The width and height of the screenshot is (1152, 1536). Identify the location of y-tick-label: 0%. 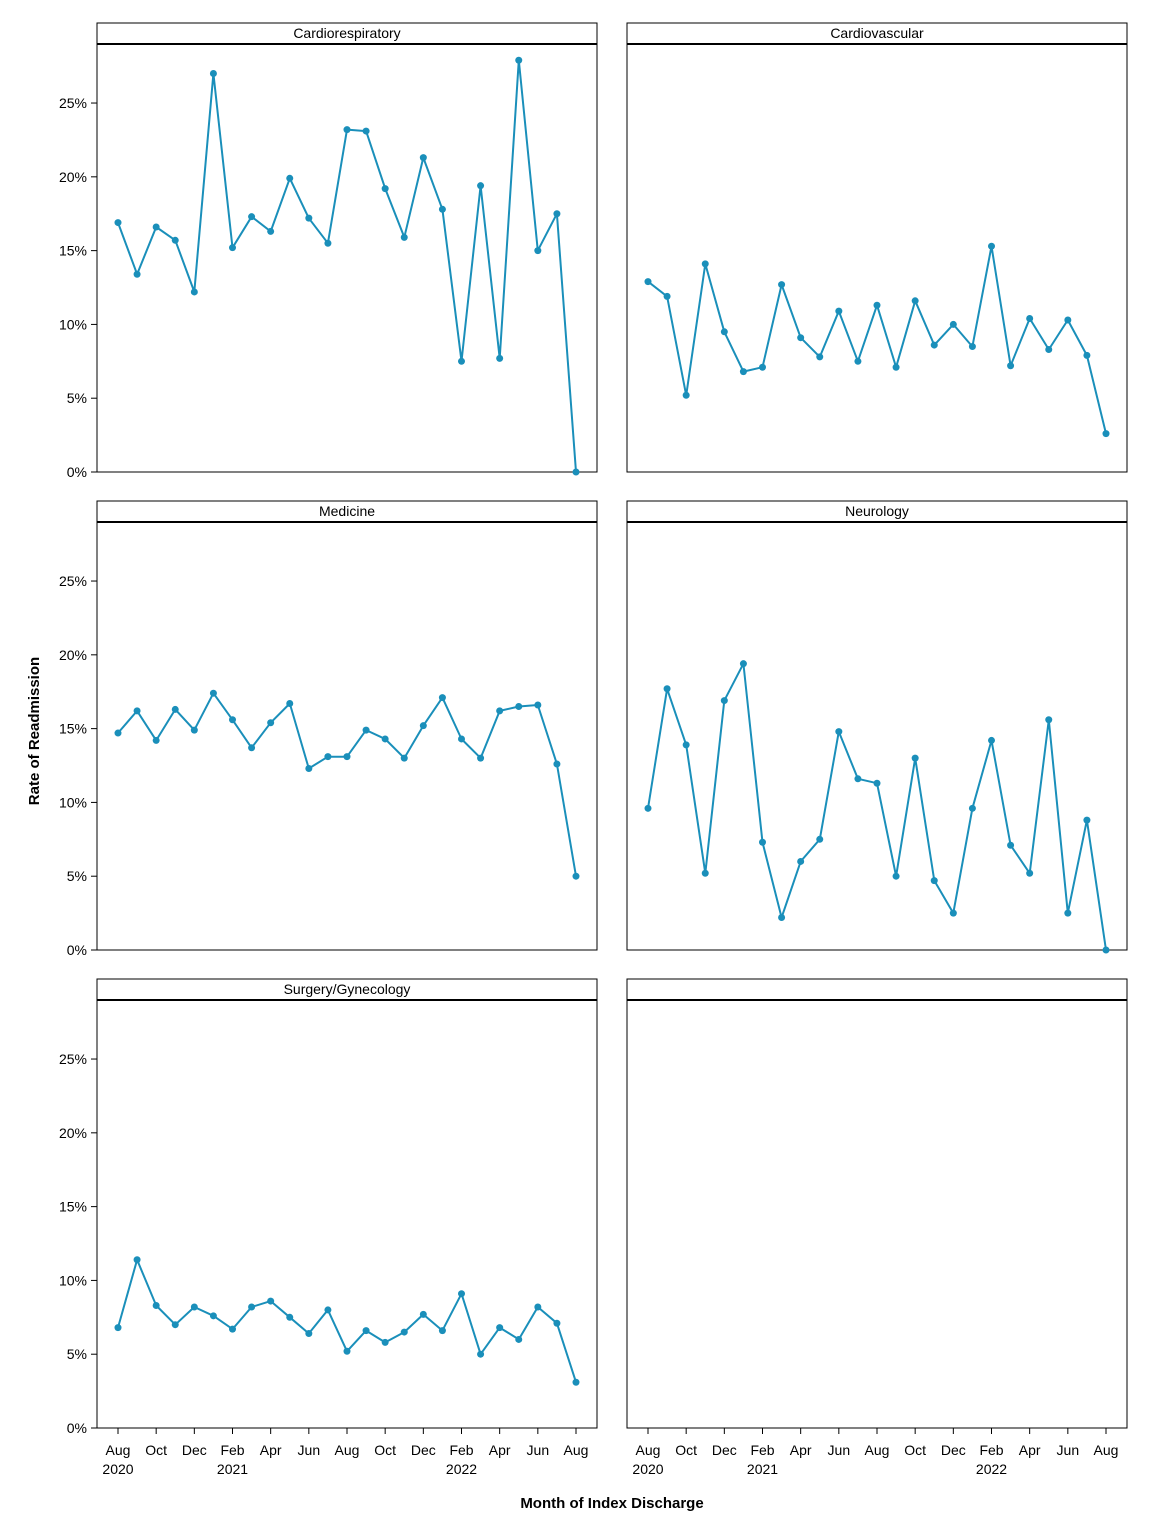
(77, 950).